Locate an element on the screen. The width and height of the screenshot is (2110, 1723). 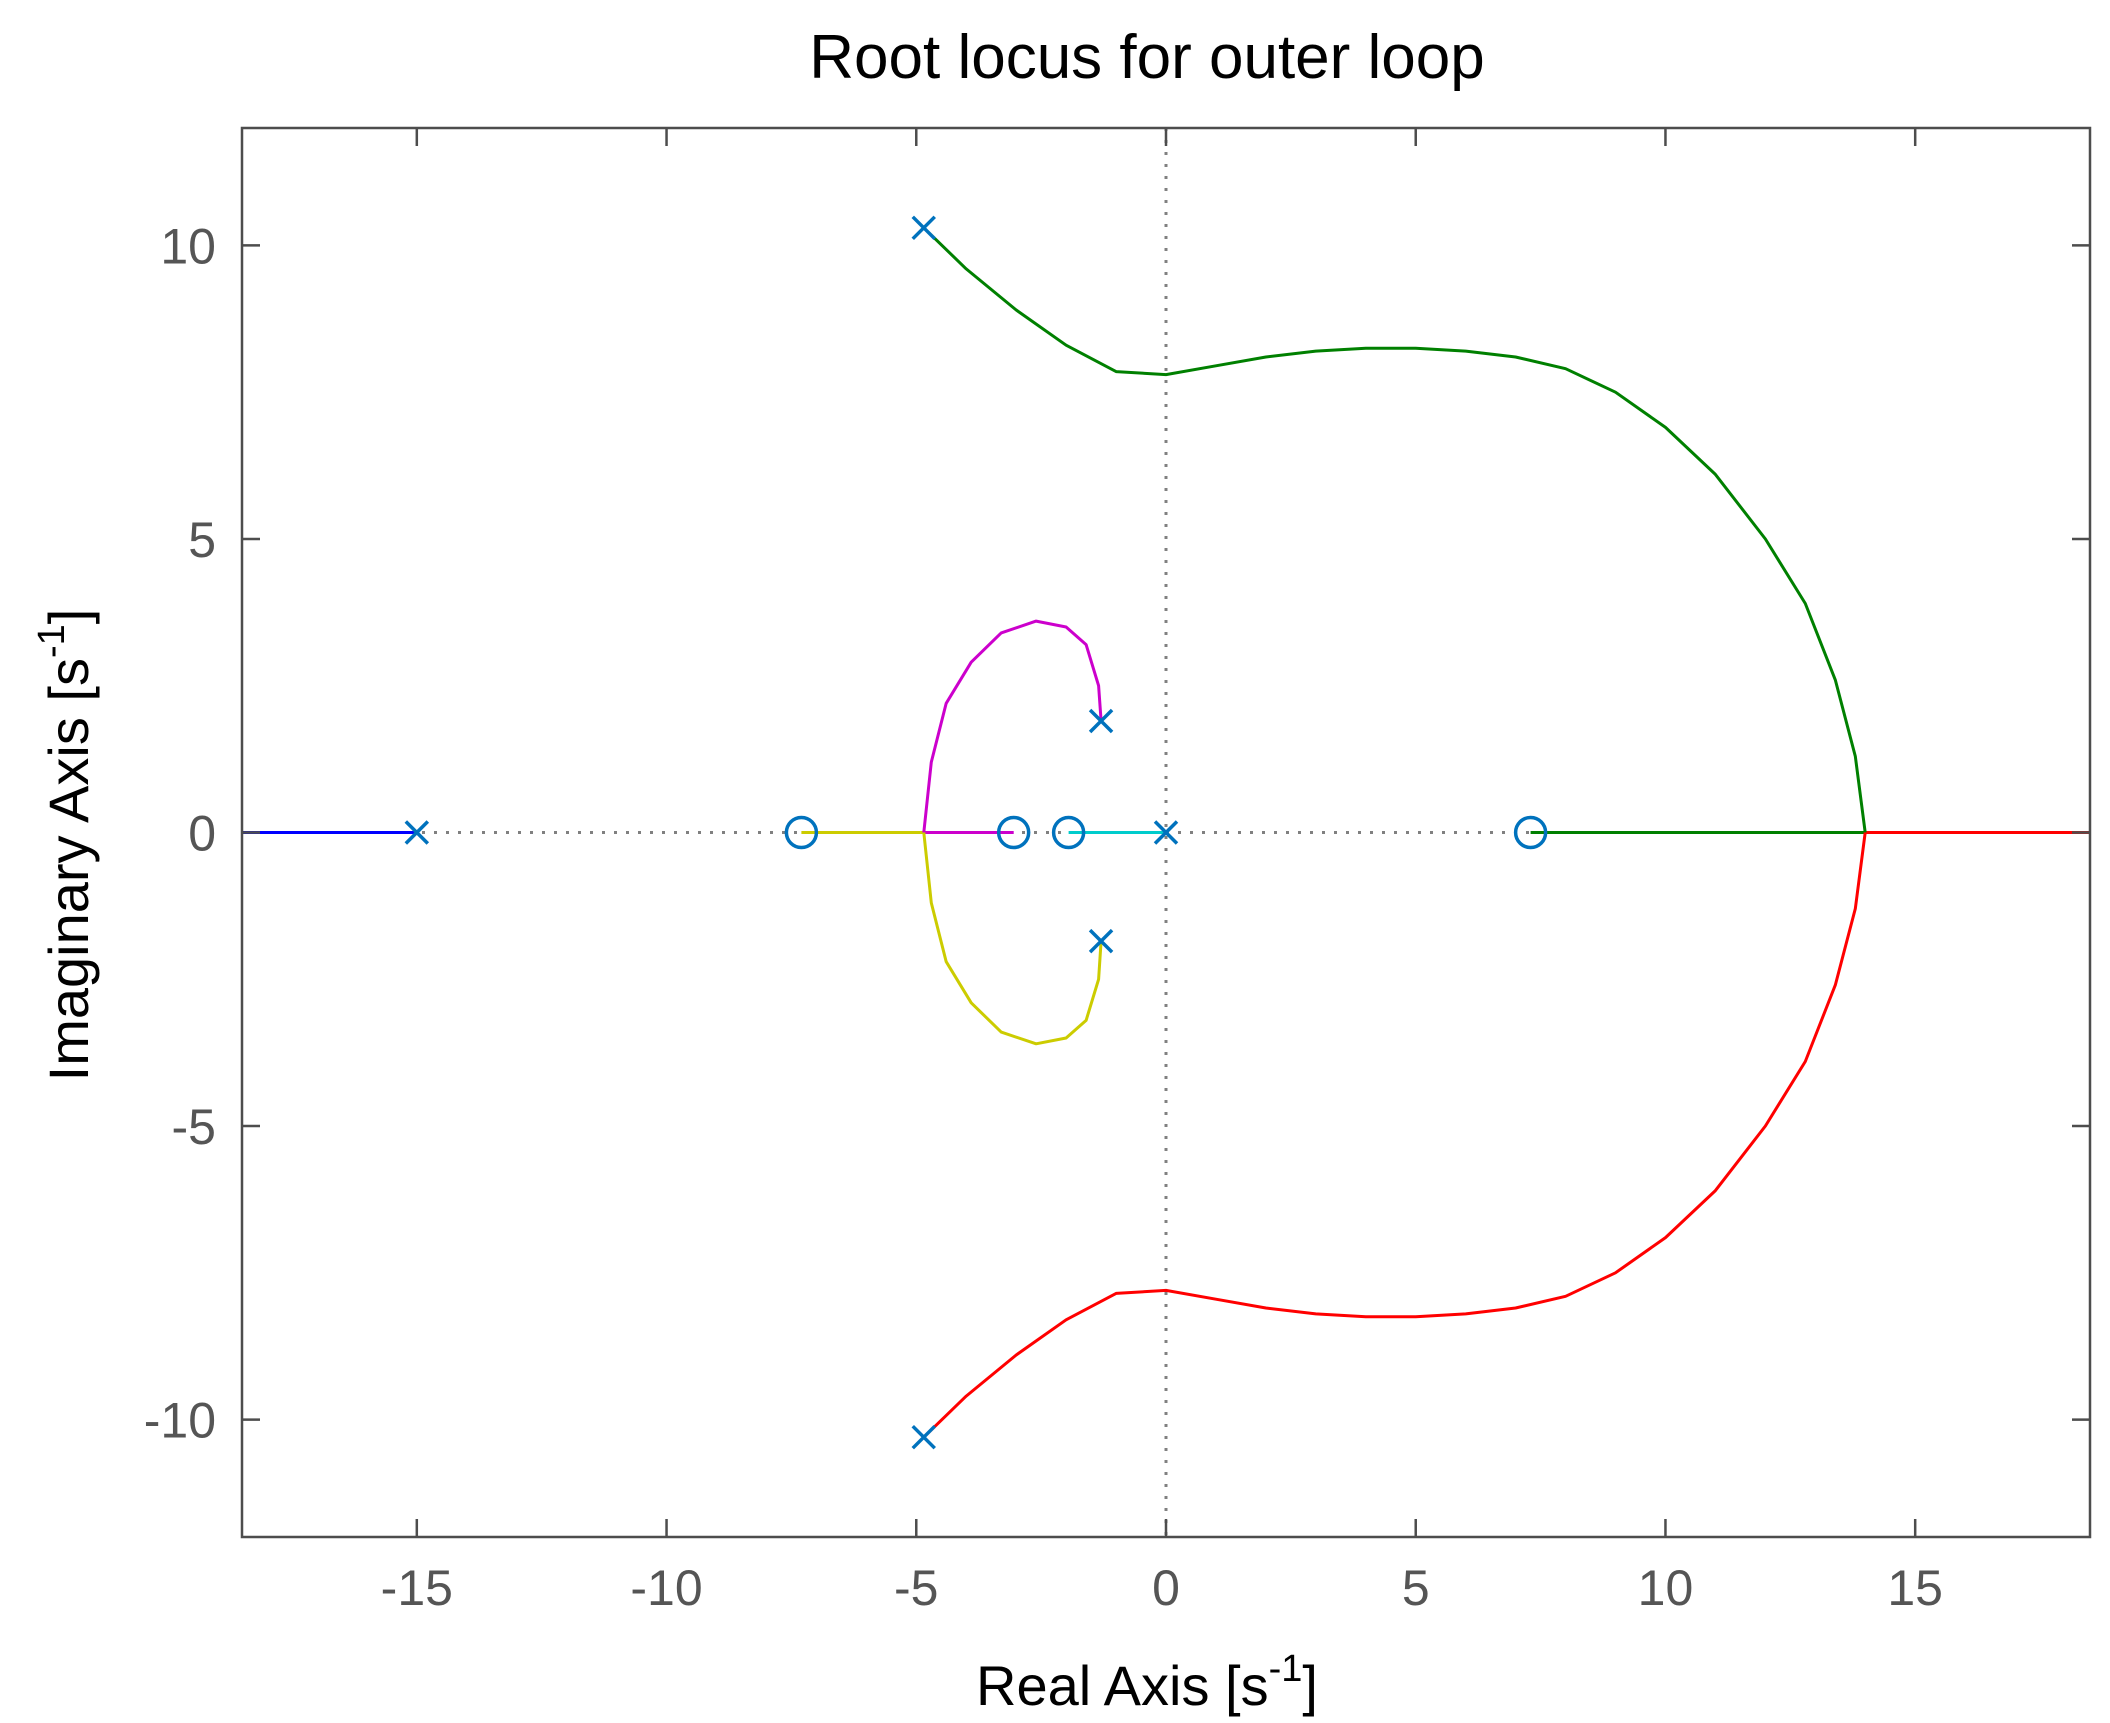
x-axis-label-suffix: ] is located at coordinates (1310, 1685).